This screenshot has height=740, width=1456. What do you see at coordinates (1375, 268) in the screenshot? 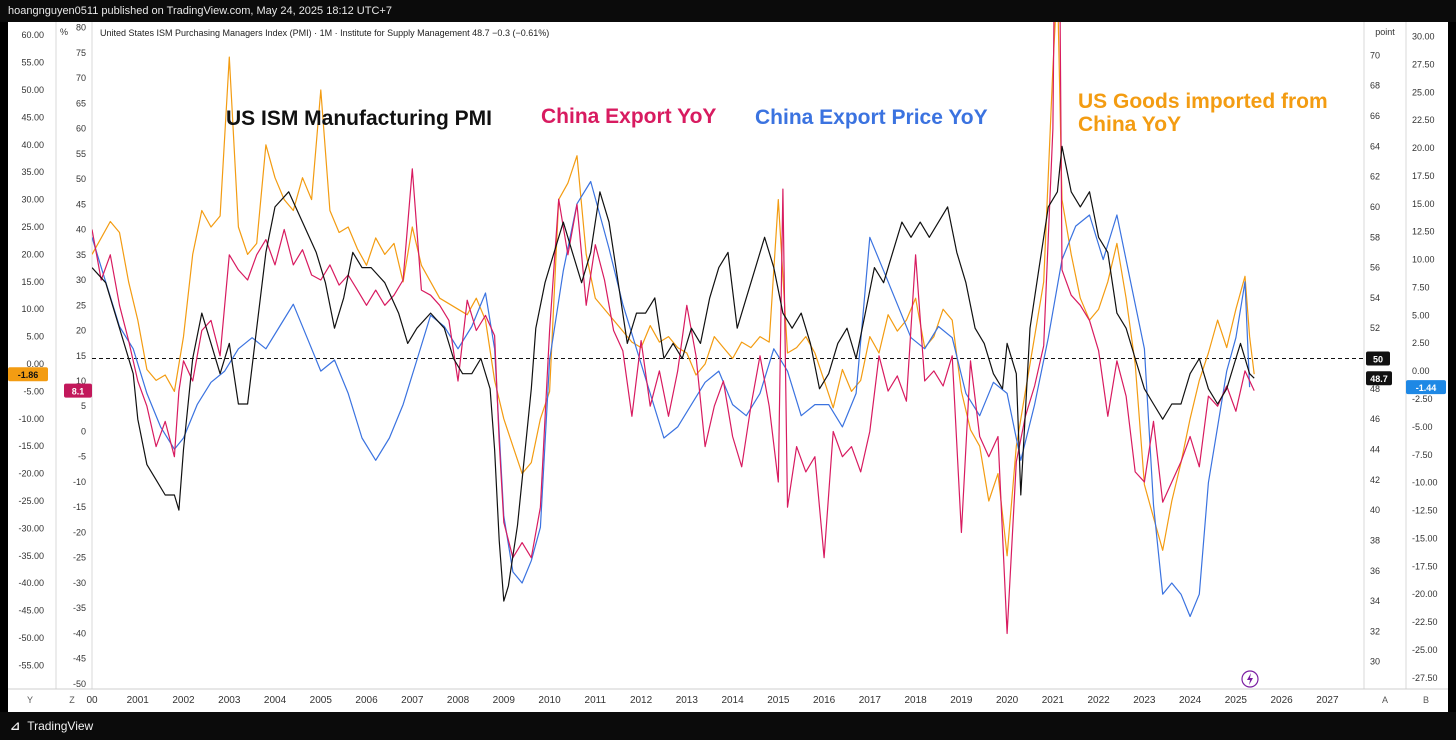
I see `right-inner-tick: 56` at bounding box center [1375, 268].